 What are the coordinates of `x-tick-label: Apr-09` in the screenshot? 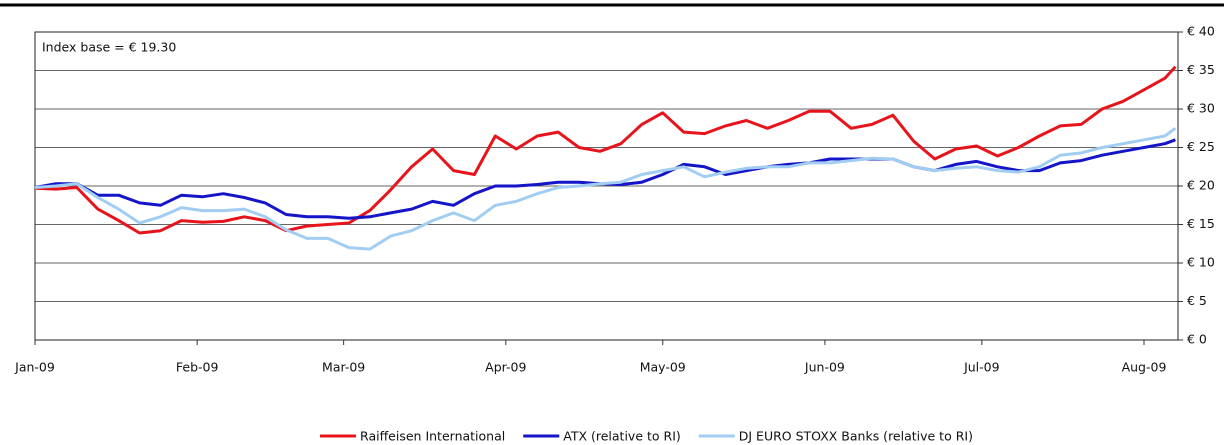 It's located at (505, 367).